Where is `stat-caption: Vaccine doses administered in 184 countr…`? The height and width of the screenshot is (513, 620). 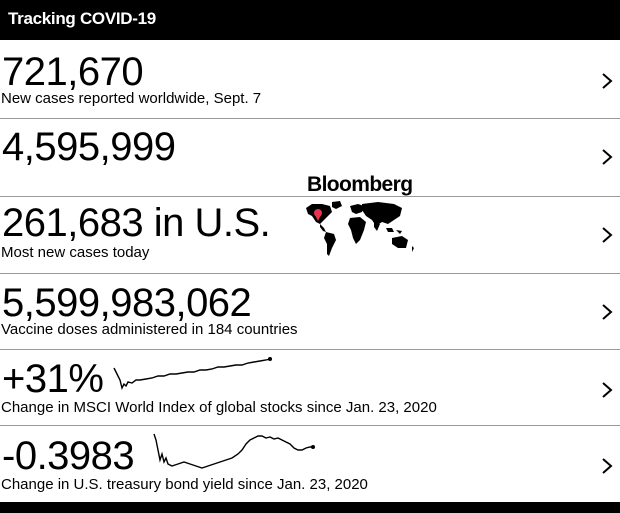 stat-caption: Vaccine doses administered in 184 countr… is located at coordinates (149, 329).